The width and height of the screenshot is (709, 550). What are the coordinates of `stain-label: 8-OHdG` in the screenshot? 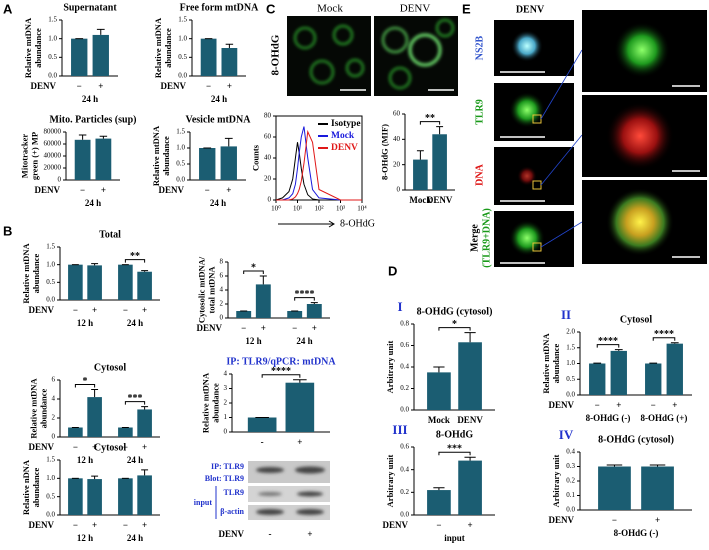 It's located at (276, 54).